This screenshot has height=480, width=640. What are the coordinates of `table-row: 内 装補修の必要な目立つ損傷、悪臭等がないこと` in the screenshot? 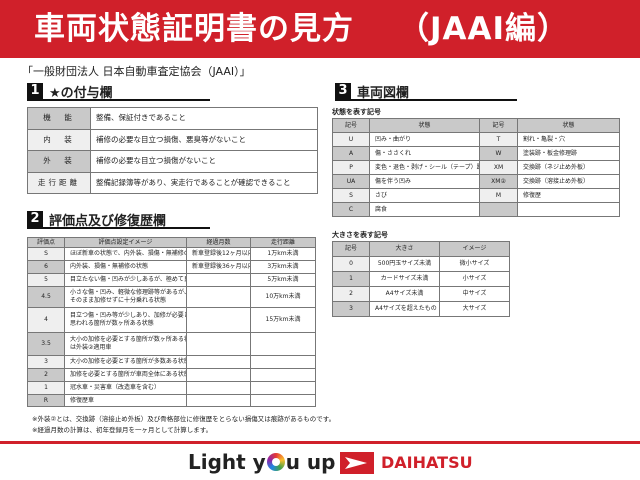 It's located at (172, 139).